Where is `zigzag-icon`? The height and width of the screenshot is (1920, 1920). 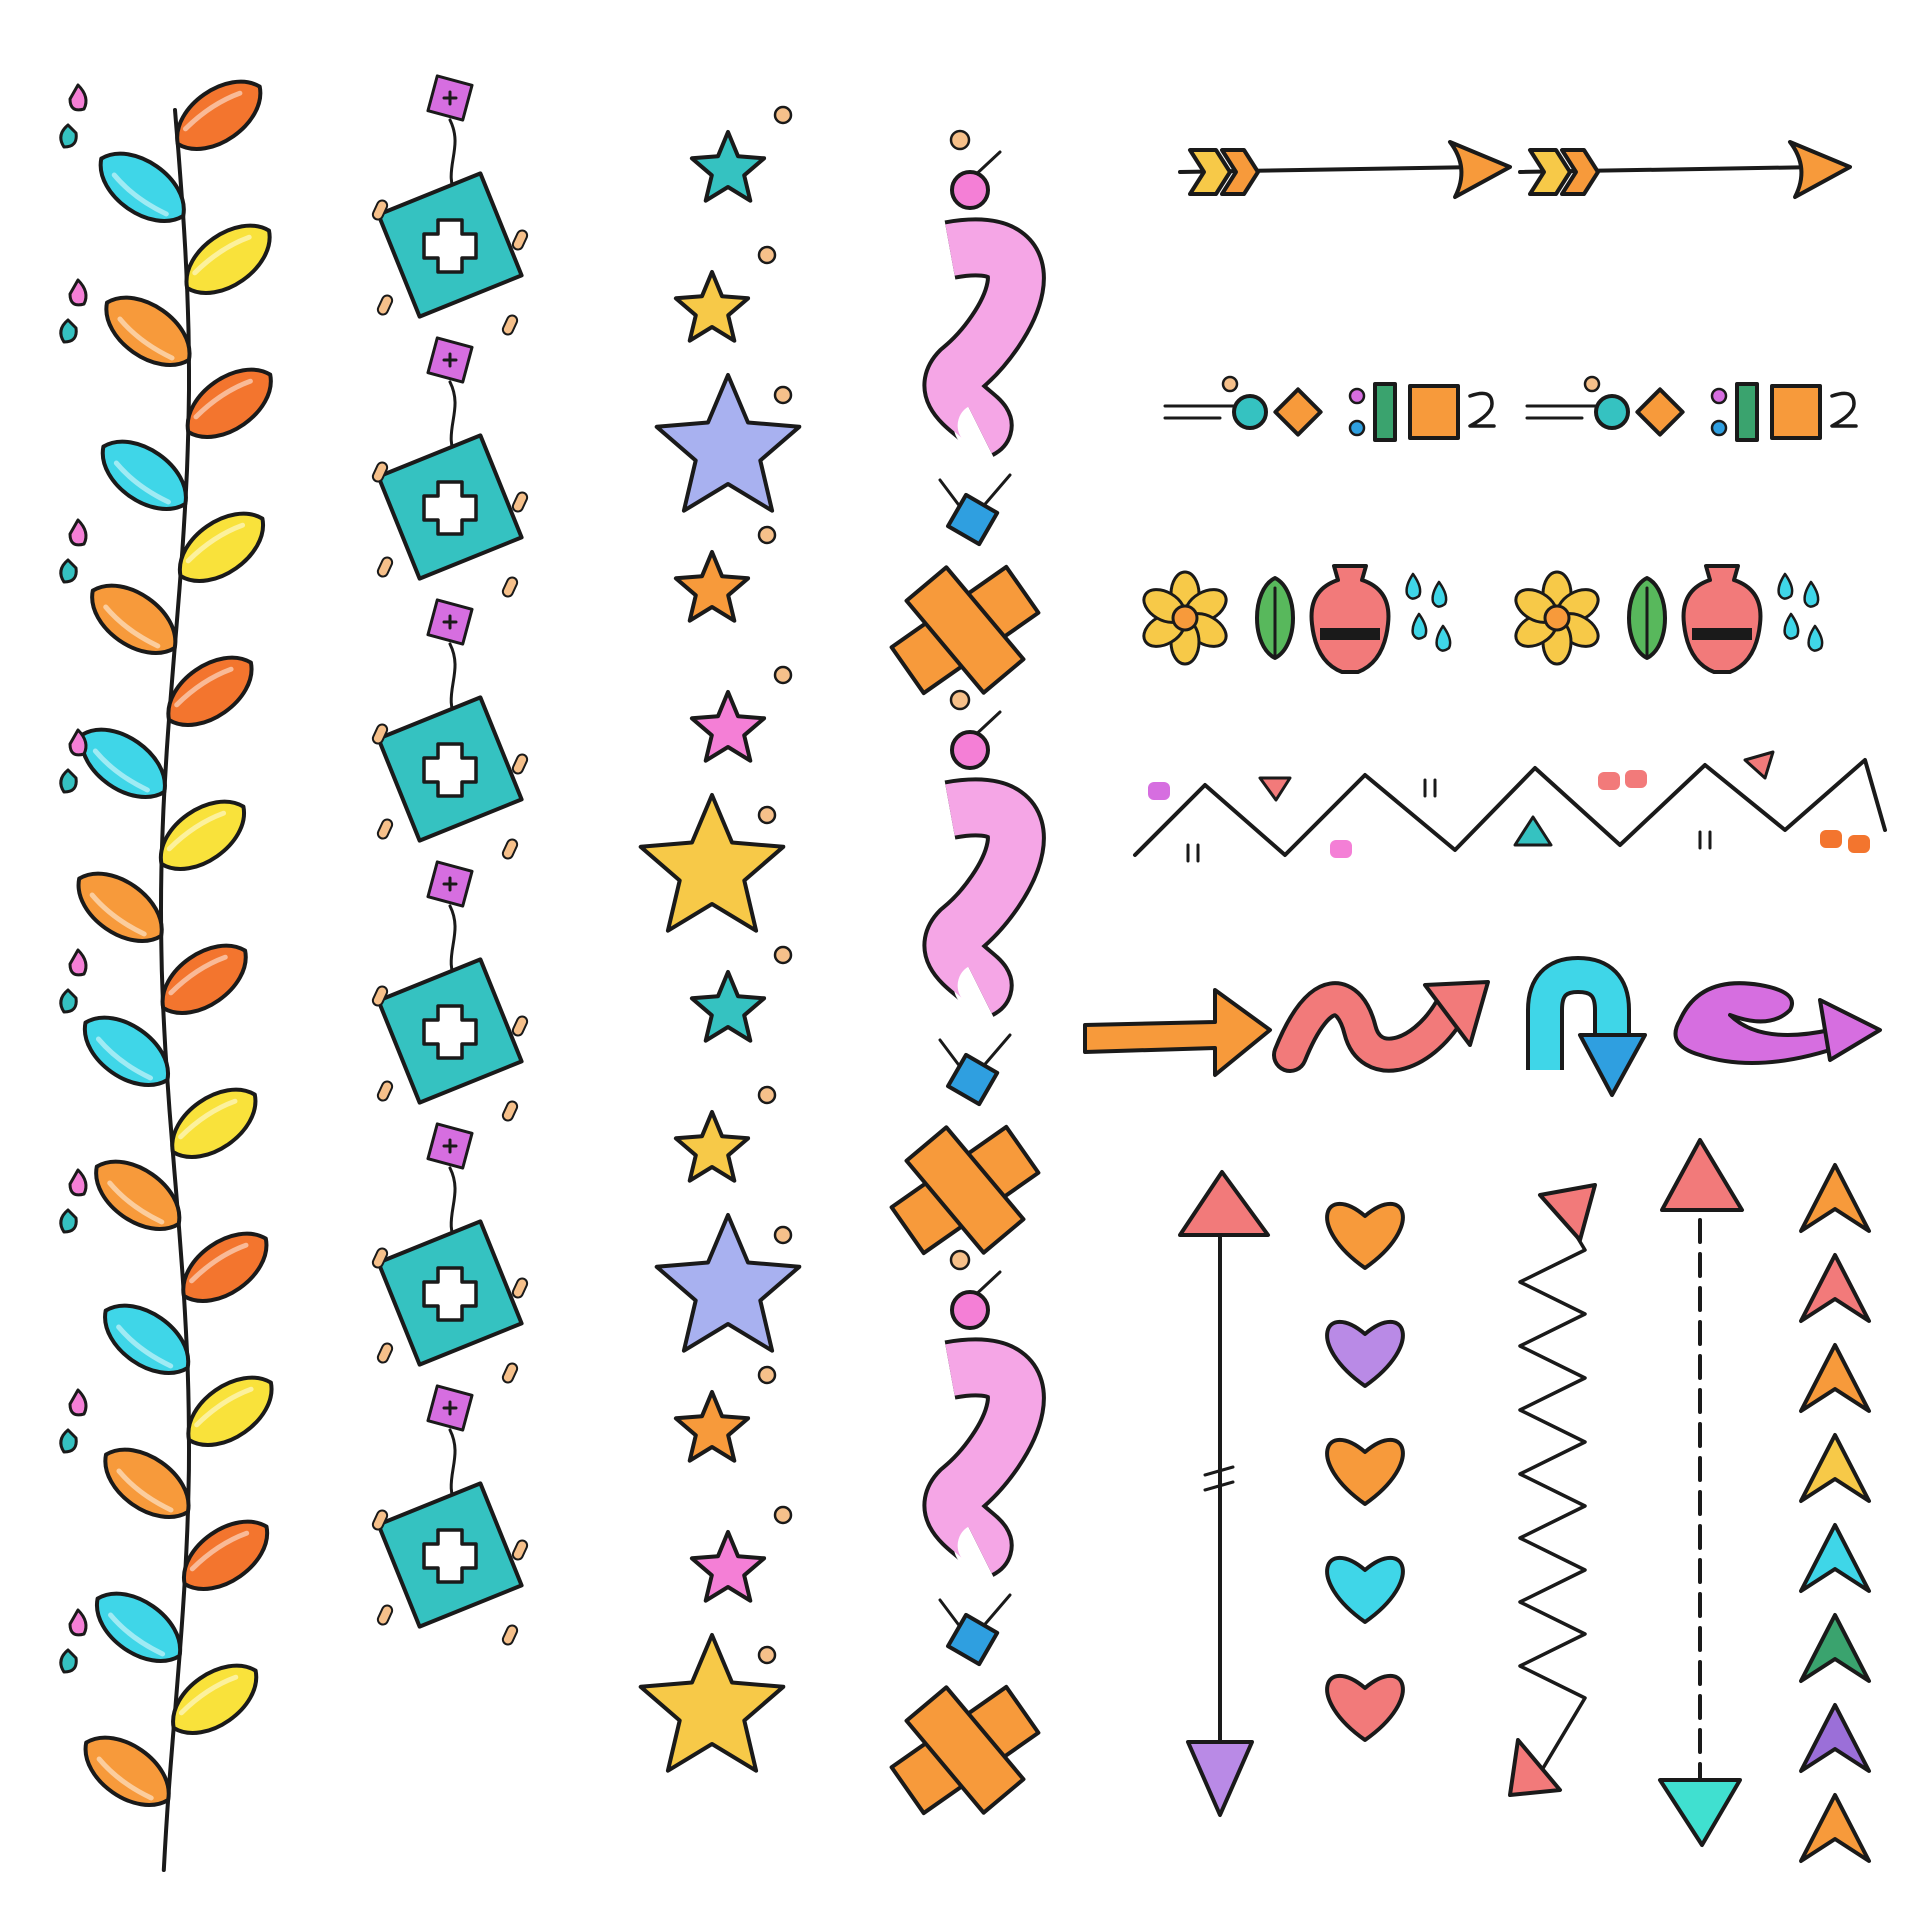 zigzag-icon is located at coordinates (1510, 807).